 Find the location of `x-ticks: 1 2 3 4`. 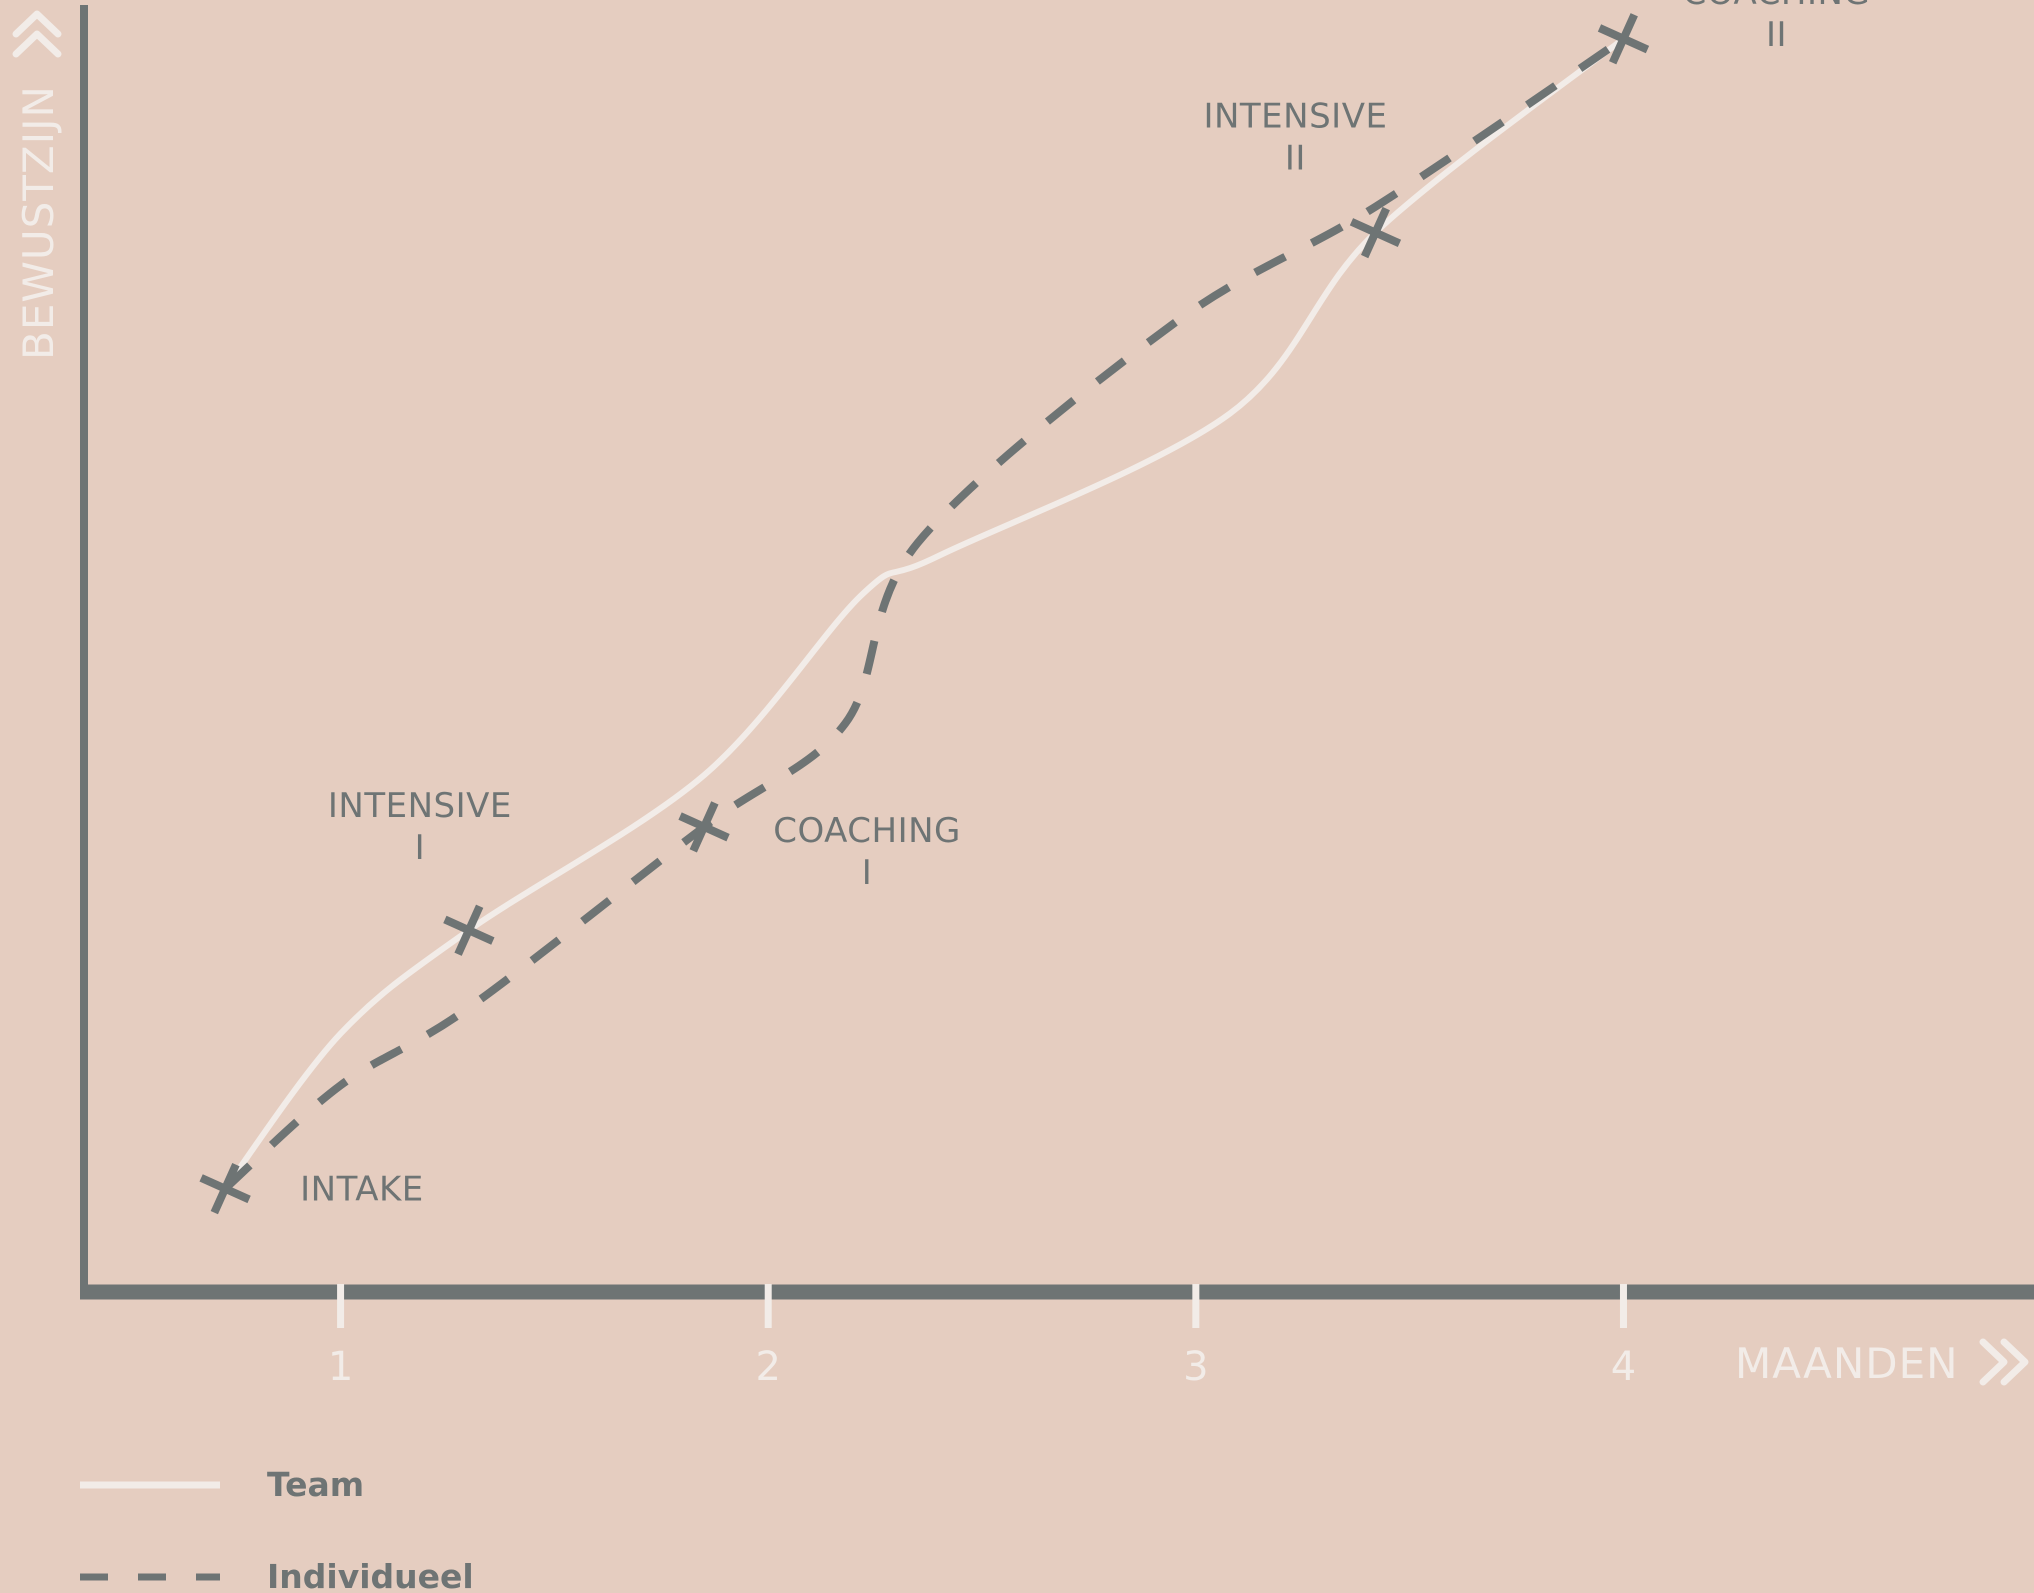

x-ticks: 1 2 3 4 is located at coordinates (982, 1337).